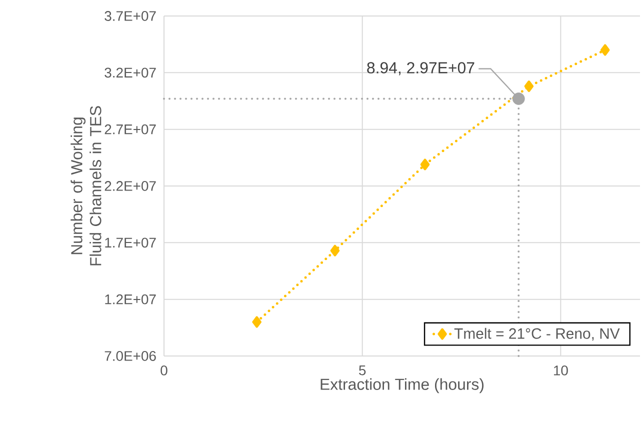  I want to click on y-tick-label: 1.2E+07, so click(130, 299).